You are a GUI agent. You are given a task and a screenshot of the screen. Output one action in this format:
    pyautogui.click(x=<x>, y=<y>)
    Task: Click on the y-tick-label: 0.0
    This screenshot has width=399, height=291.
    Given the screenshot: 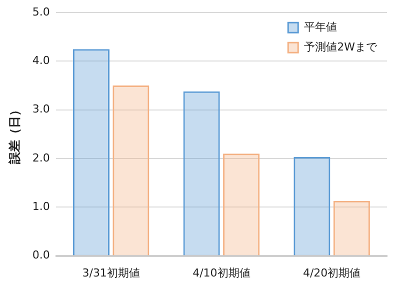 What is the action you would take?
    pyautogui.click(x=41, y=255)
    